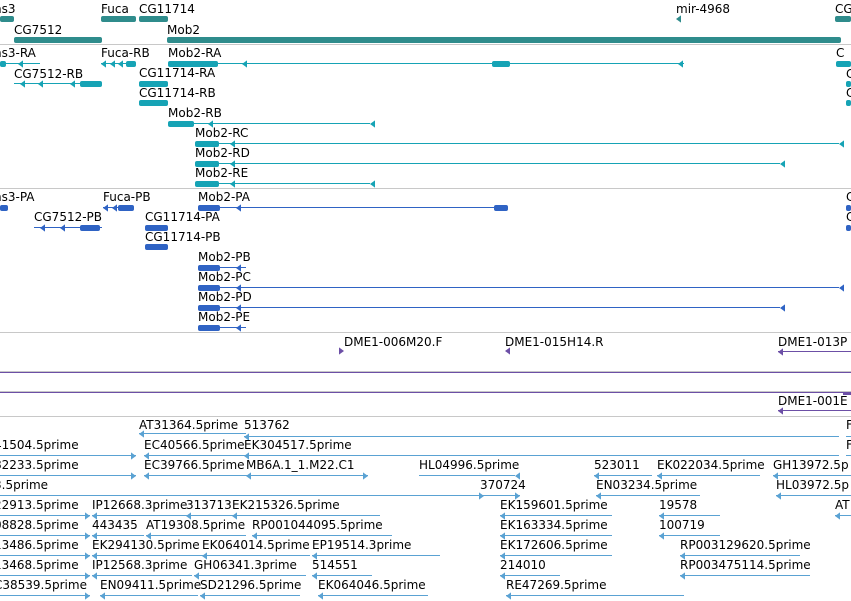 This screenshot has width=851, height=601. What do you see at coordinates (703, 12) in the screenshot?
I see `feature-mir-4968-3: mir-4968` at bounding box center [703, 12].